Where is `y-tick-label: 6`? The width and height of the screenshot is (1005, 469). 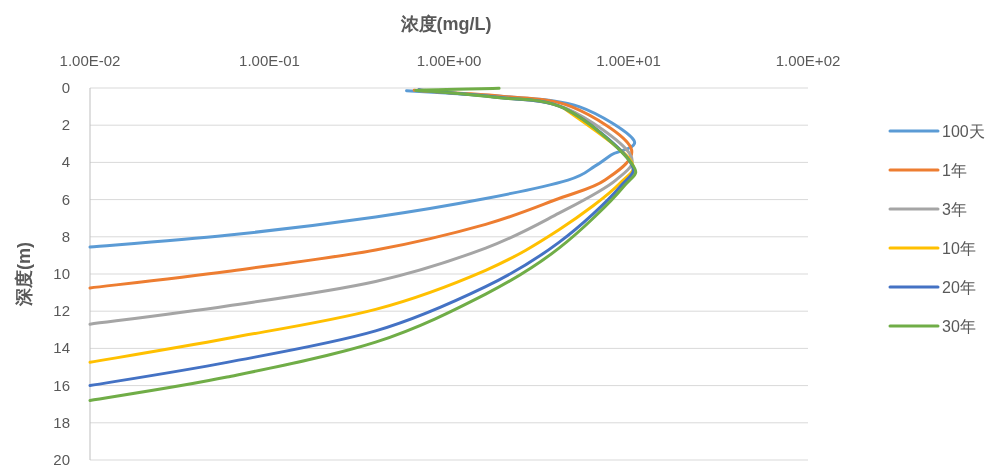
y-tick-label: 6 is located at coordinates (65, 199).